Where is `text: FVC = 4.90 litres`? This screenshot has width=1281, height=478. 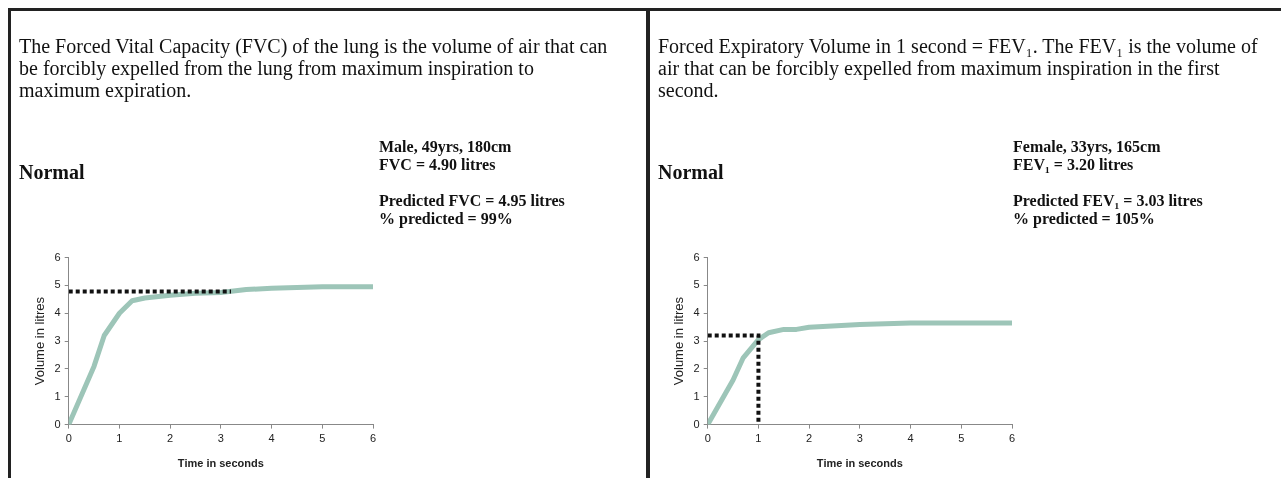 text: FVC = 4.90 litres is located at coordinates (438, 165).